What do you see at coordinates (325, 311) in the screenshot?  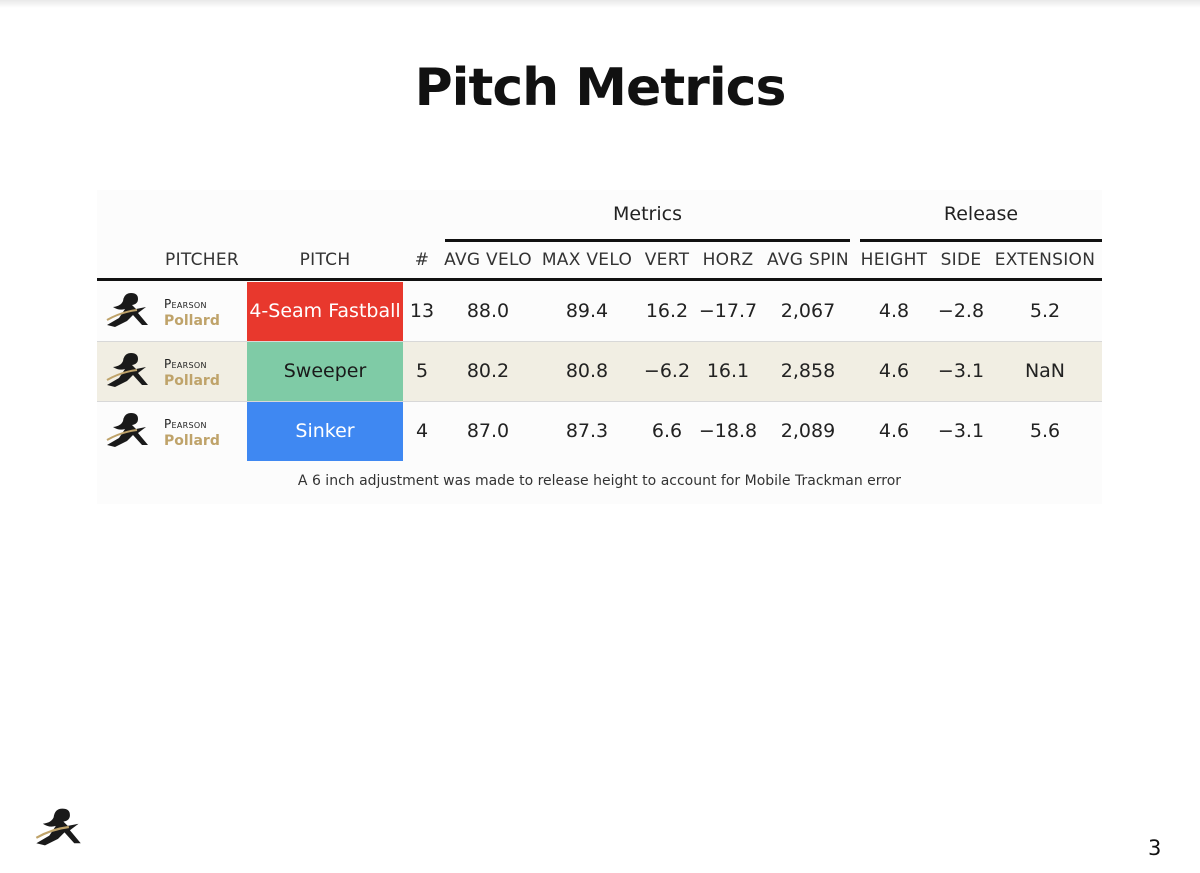 I see `pitch-type-badge: 4-Seam Fastball` at bounding box center [325, 311].